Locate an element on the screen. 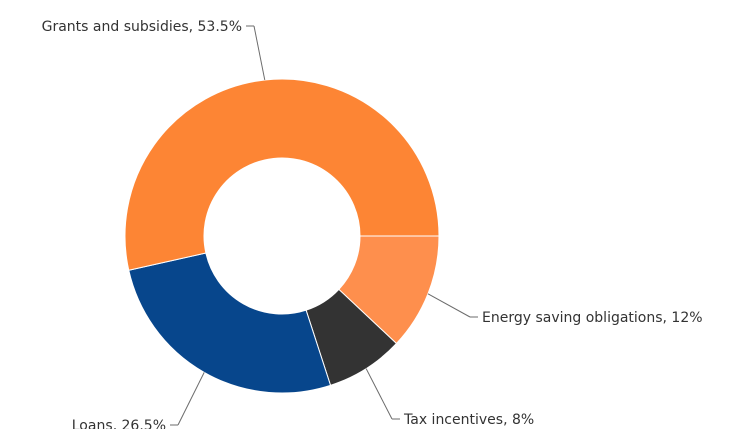 This screenshot has width=739, height=429. label-tax-incentives: Tax incentives, 8% is located at coordinates (468, 420).